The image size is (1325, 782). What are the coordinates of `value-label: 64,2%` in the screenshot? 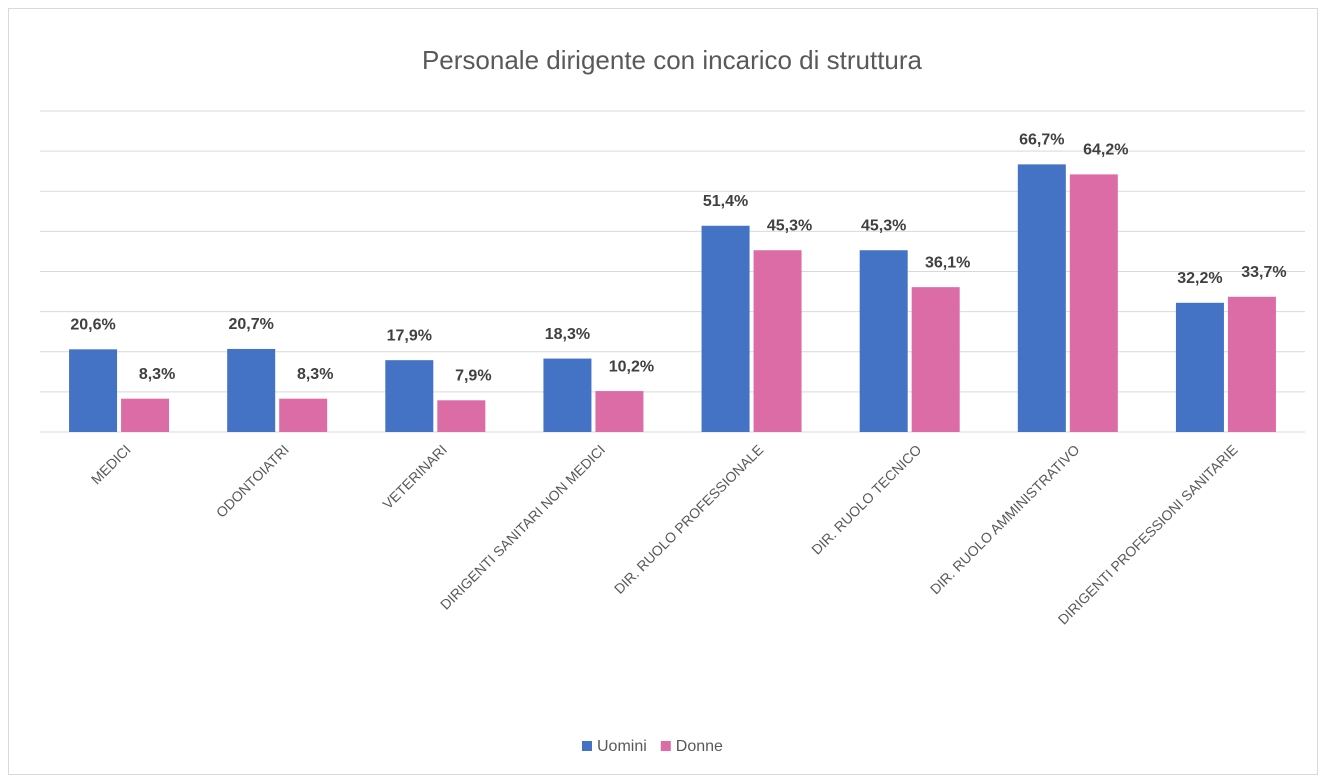 It's located at (1105, 150).